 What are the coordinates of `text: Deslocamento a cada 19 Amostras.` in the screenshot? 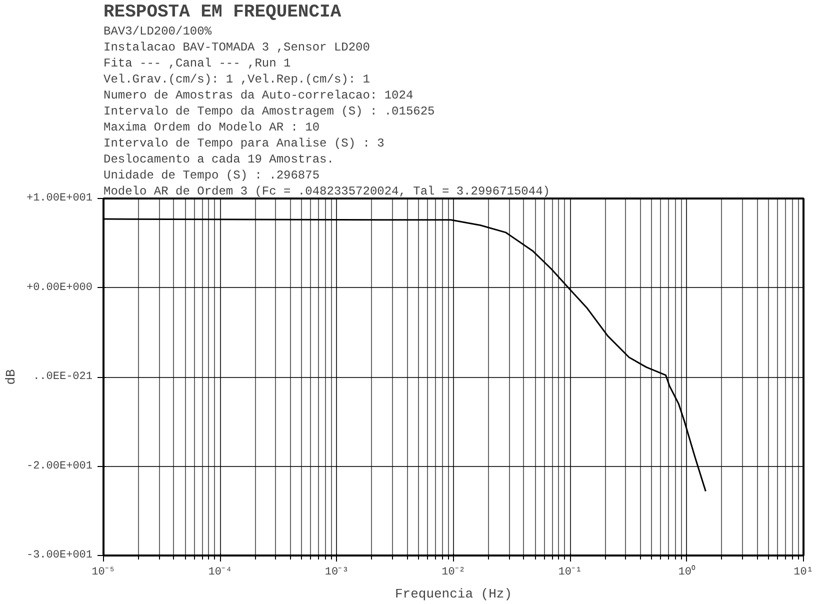 It's located at (219, 159).